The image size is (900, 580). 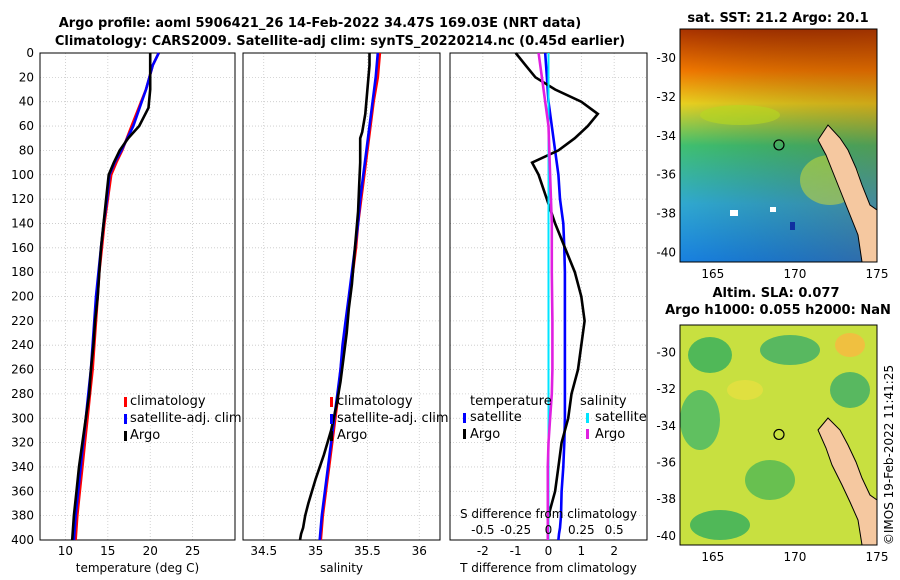 I want to click on x-tick-label: -2, so click(x=483, y=551).